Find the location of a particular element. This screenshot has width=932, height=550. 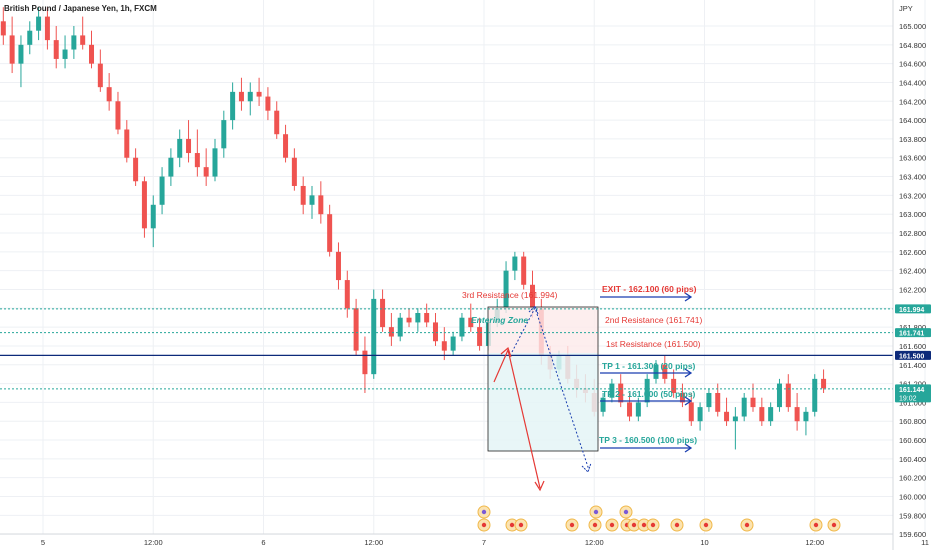

tp1-label: TP 1 - 161.300 (20 pips) is located at coordinates (649, 366).